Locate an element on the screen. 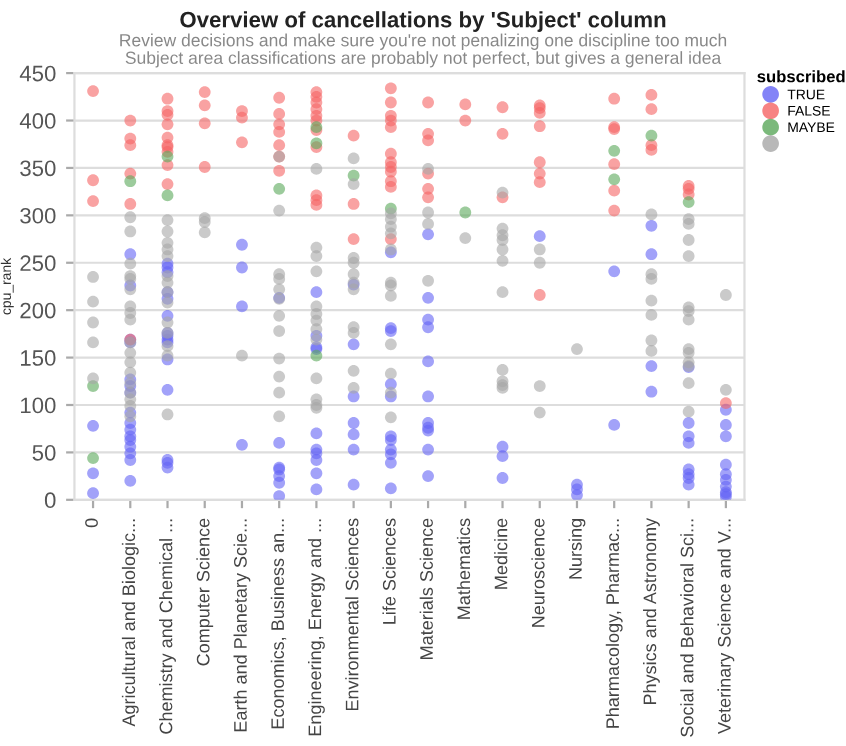 This screenshot has width=846, height=746. x-tick-label: Mathematics is located at coordinates (463, 568).